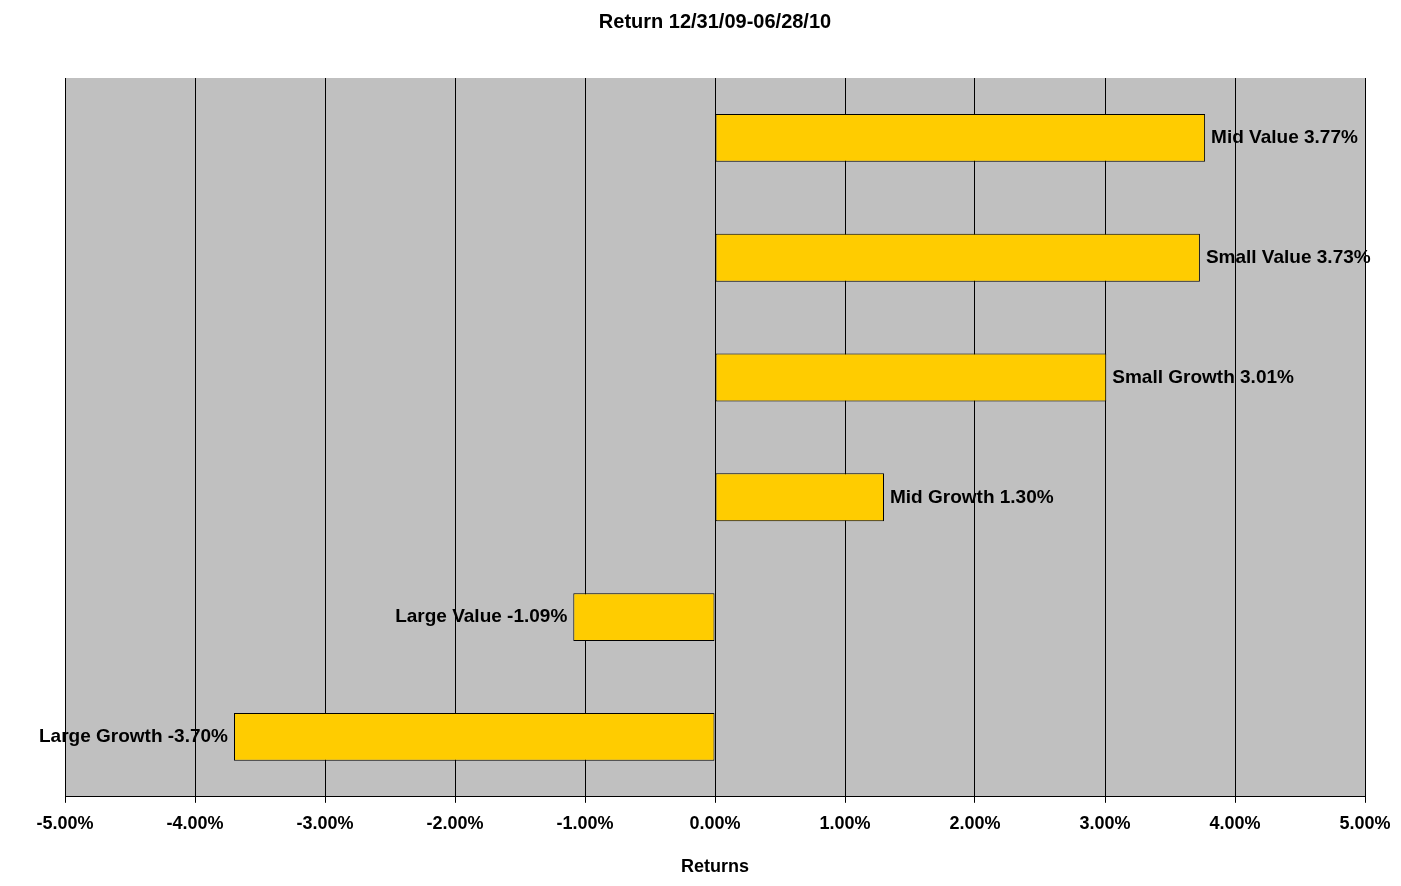 The height and width of the screenshot is (886, 1401). Describe the element at coordinates (585, 822) in the screenshot. I see `x-tick-label: -1.00%` at that location.